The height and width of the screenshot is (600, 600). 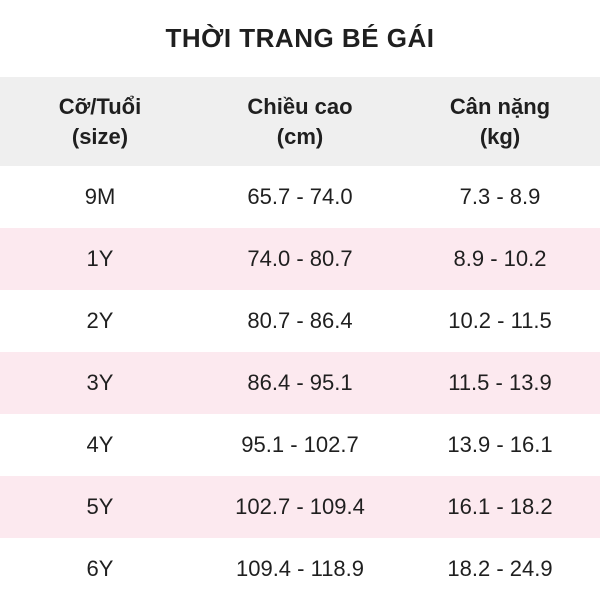 I want to click on column-header-label: Chiều cao, so click(x=300, y=106).